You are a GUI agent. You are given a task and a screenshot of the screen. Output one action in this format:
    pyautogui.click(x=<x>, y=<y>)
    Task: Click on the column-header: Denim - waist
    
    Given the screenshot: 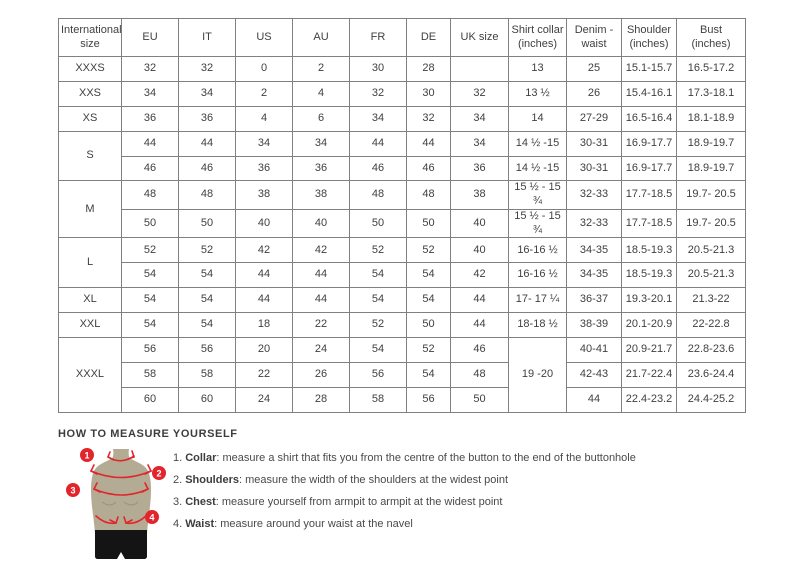 What is the action you would take?
    pyautogui.click(x=594, y=37)
    